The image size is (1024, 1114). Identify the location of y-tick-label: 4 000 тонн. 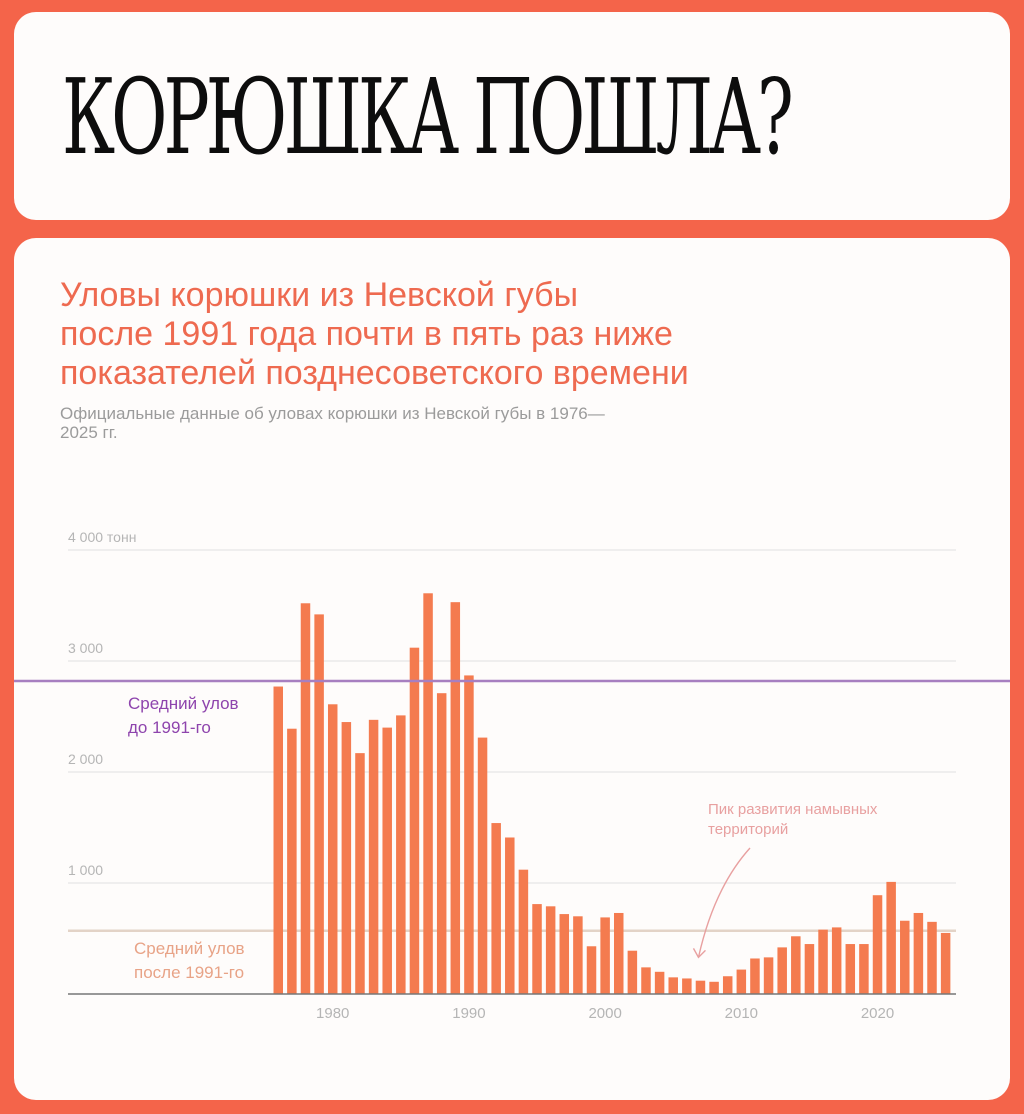
(102, 537).